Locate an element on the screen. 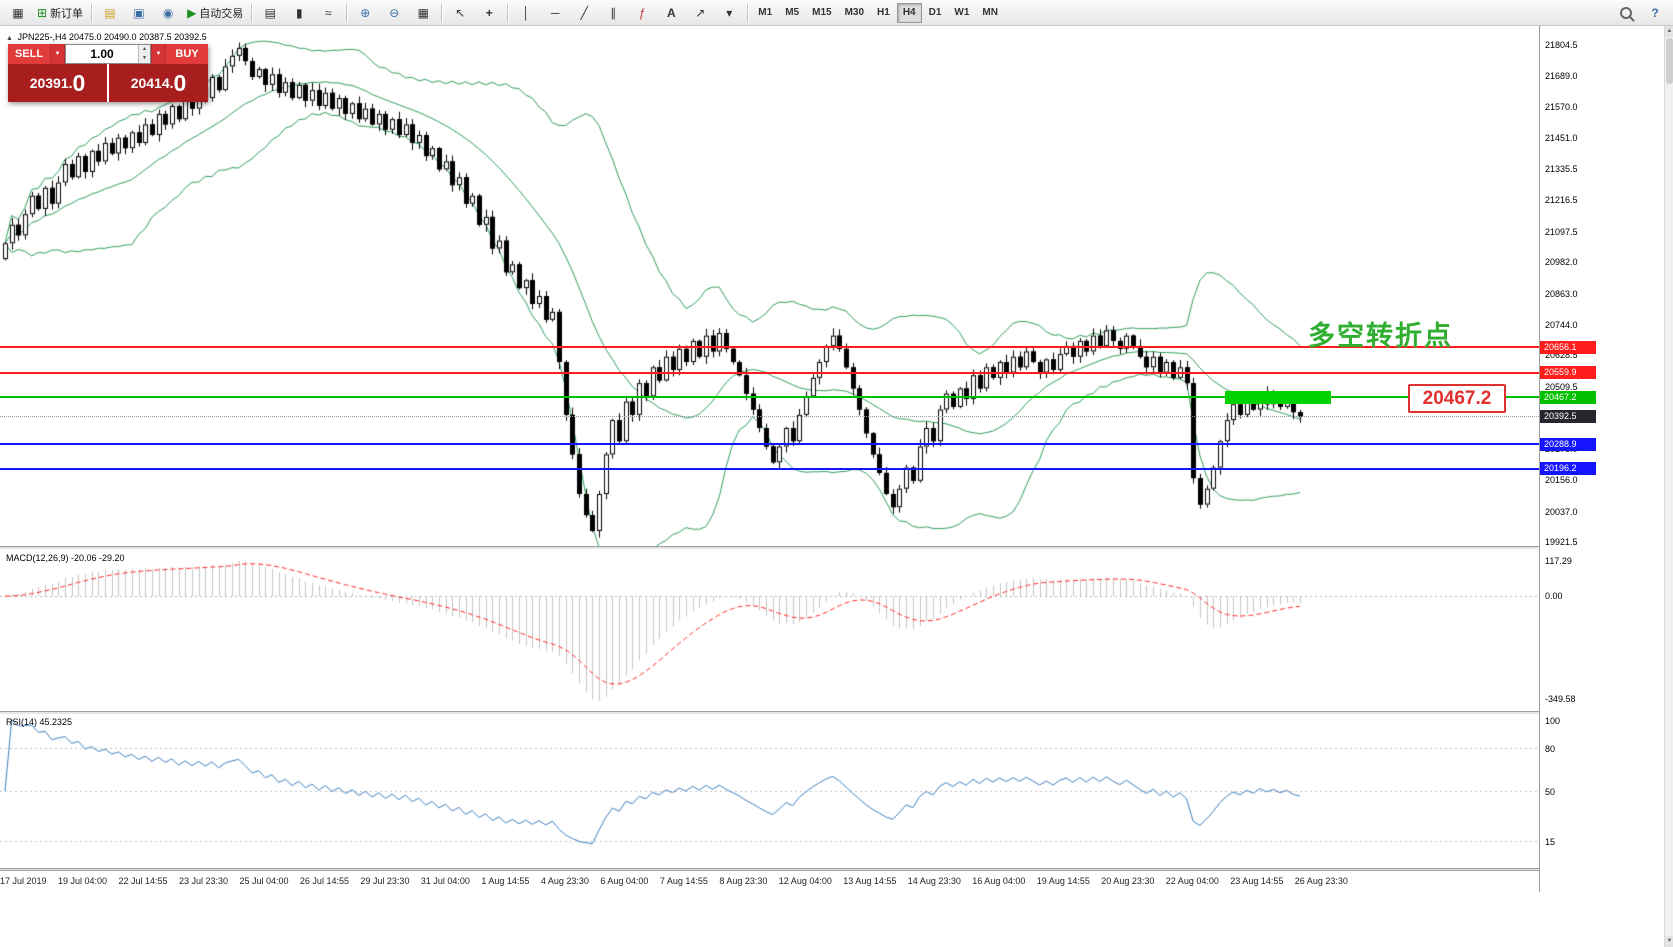 The image size is (1673, 947). axis-tick-label: 21451.0 is located at coordinates (1561, 138).